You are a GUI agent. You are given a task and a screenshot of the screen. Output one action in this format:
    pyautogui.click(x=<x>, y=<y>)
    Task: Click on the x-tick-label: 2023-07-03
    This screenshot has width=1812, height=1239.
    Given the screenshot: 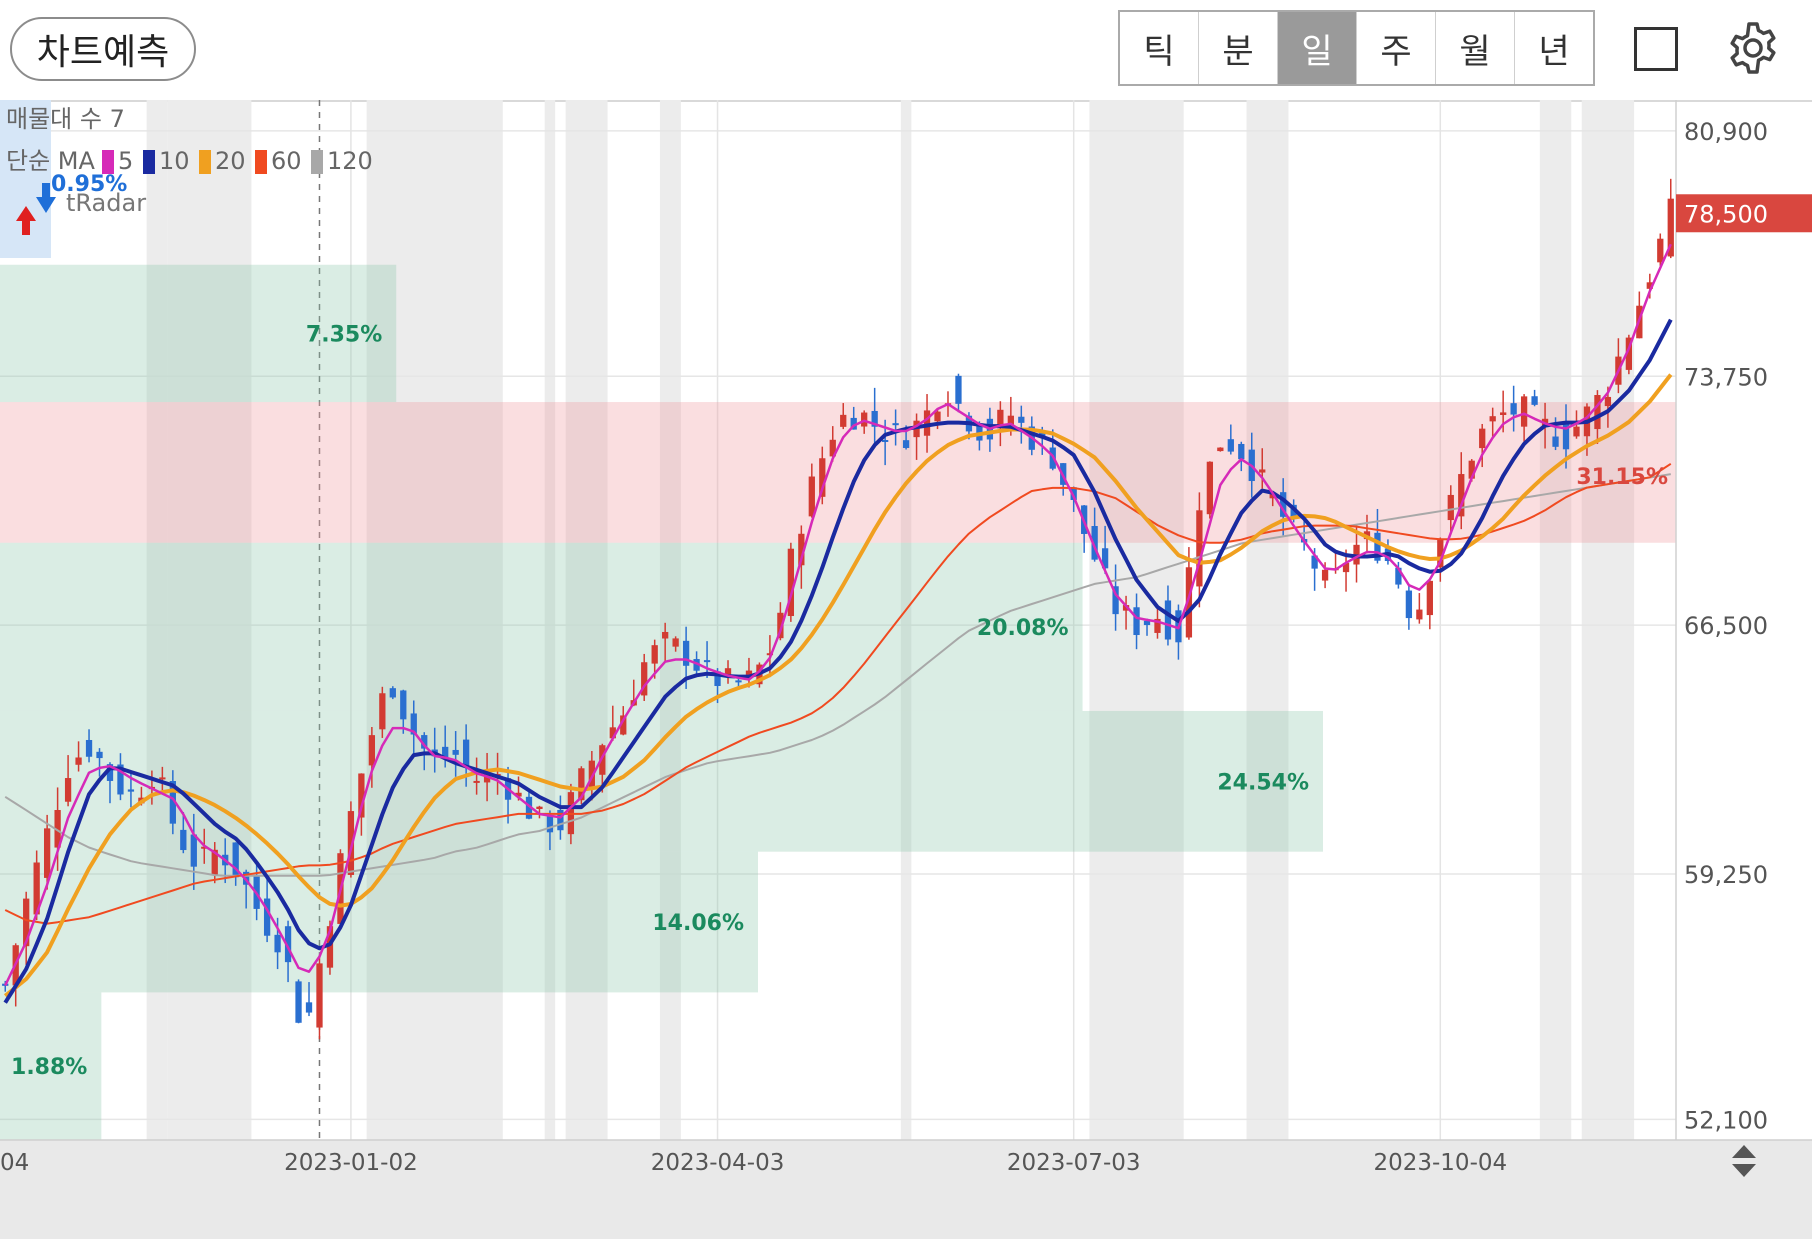 What is the action you would take?
    pyautogui.click(x=1074, y=1163)
    